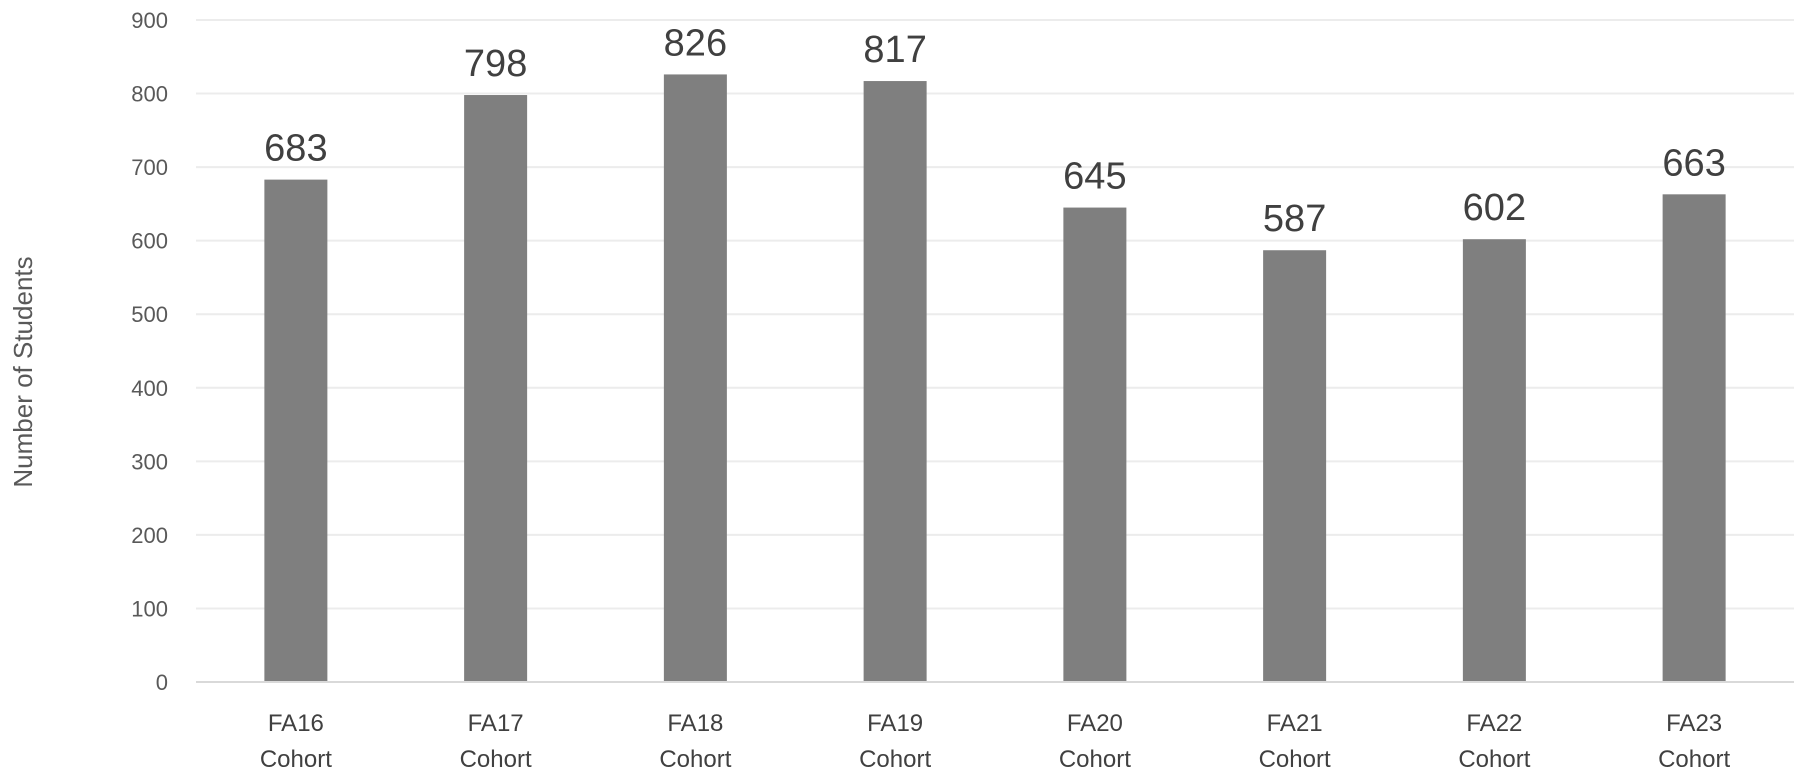 The height and width of the screenshot is (772, 1794). What do you see at coordinates (495, 64) in the screenshot?
I see `data-label: 798` at bounding box center [495, 64].